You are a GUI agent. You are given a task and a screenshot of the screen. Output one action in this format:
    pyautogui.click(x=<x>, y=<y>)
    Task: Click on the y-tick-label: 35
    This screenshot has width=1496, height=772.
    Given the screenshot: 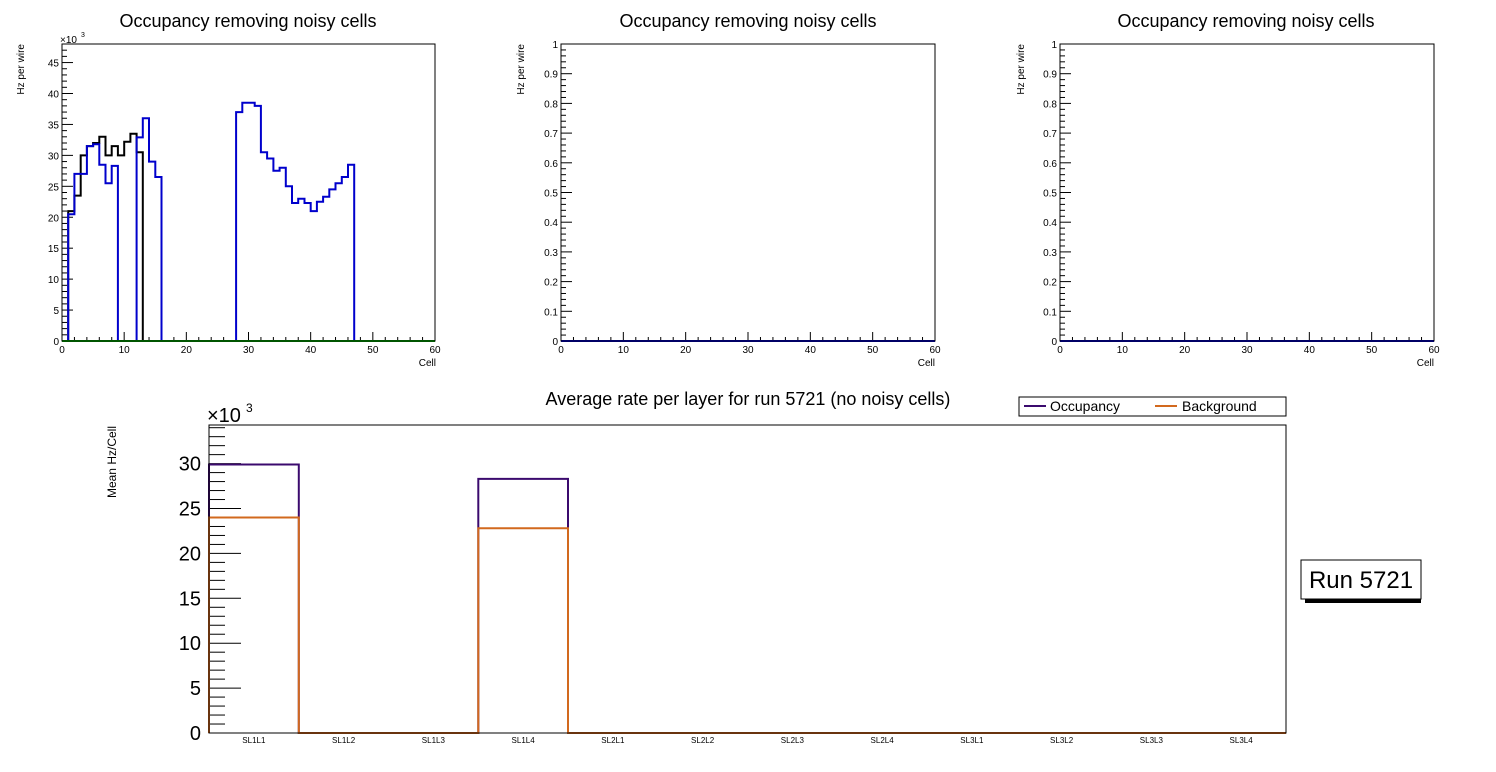 What is the action you would take?
    pyautogui.click(x=54, y=125)
    